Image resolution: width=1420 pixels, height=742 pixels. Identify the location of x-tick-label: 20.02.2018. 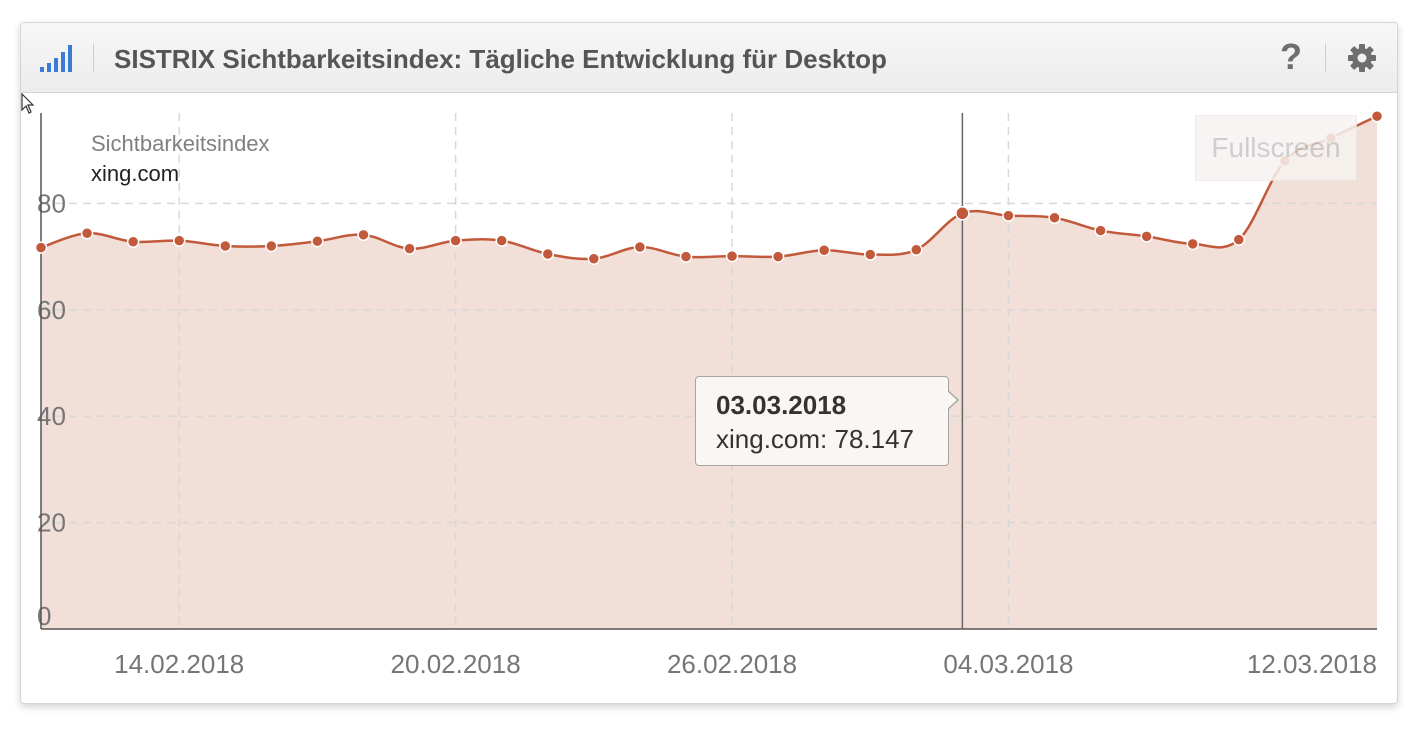
(456, 664).